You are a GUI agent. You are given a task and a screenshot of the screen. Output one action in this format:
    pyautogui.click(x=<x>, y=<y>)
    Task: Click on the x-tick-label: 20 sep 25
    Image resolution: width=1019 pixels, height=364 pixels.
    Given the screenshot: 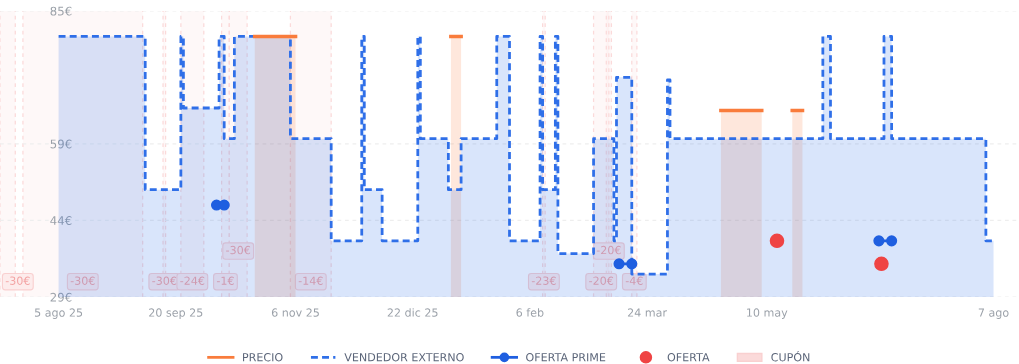 What is the action you would take?
    pyautogui.click(x=176, y=313)
    